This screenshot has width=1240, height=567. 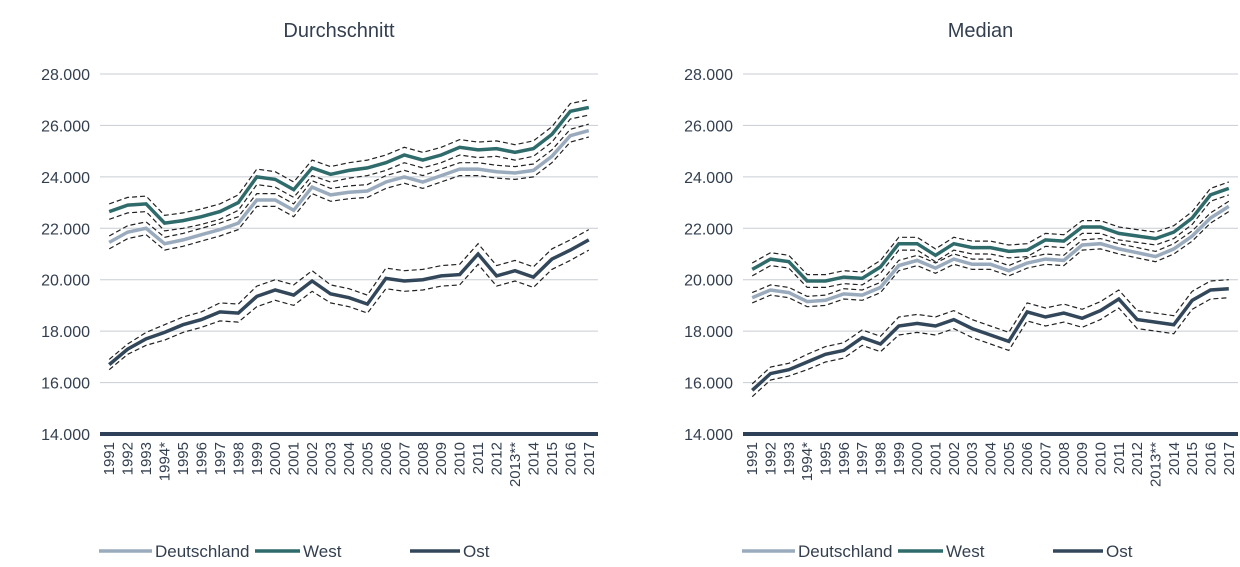 What do you see at coordinates (981, 31) in the screenshot?
I see `chart-title: Median` at bounding box center [981, 31].